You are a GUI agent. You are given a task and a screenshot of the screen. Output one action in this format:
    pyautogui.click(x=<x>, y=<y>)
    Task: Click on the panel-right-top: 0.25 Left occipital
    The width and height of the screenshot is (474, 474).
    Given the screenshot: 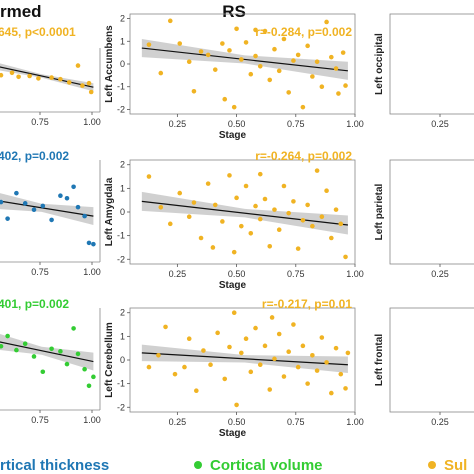 What is the action you would take?
    pyautogui.click(x=424, y=71)
    